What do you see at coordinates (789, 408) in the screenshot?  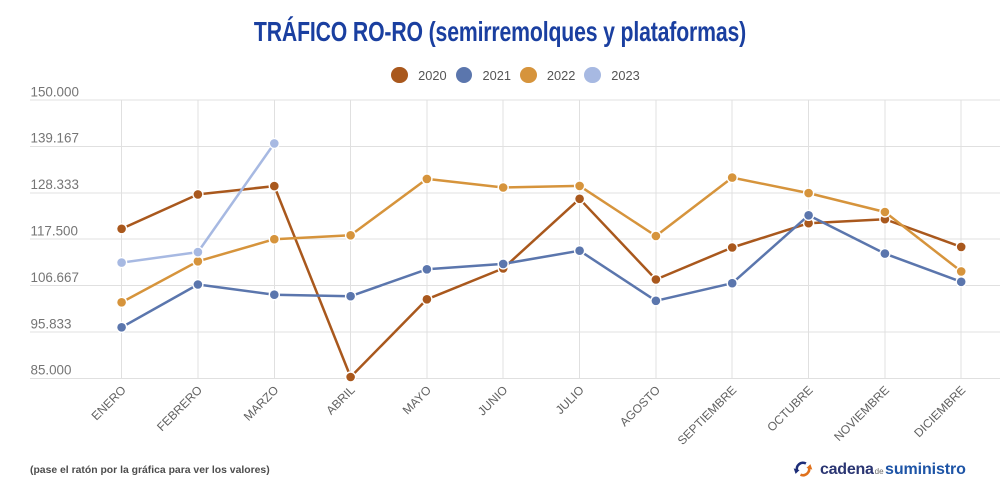 I see `svg-text: OCTUBRE` at bounding box center [789, 408].